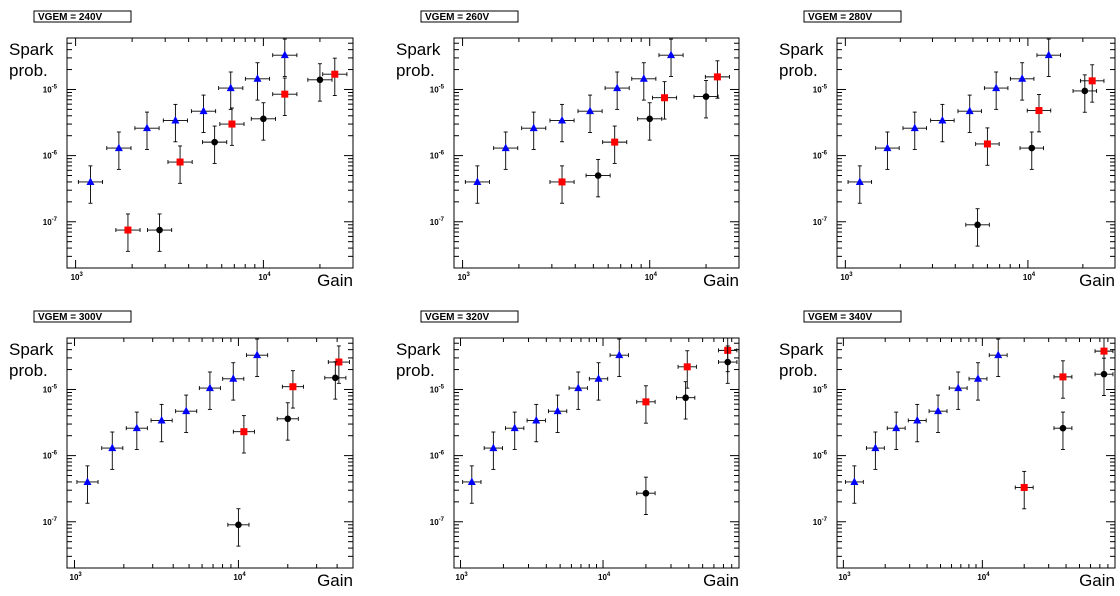 Image resolution: width=1120 pixels, height=596 pixels. What do you see at coordinates (840, 317) in the screenshot?
I see `chart-title: VGEM = 340V` at bounding box center [840, 317].